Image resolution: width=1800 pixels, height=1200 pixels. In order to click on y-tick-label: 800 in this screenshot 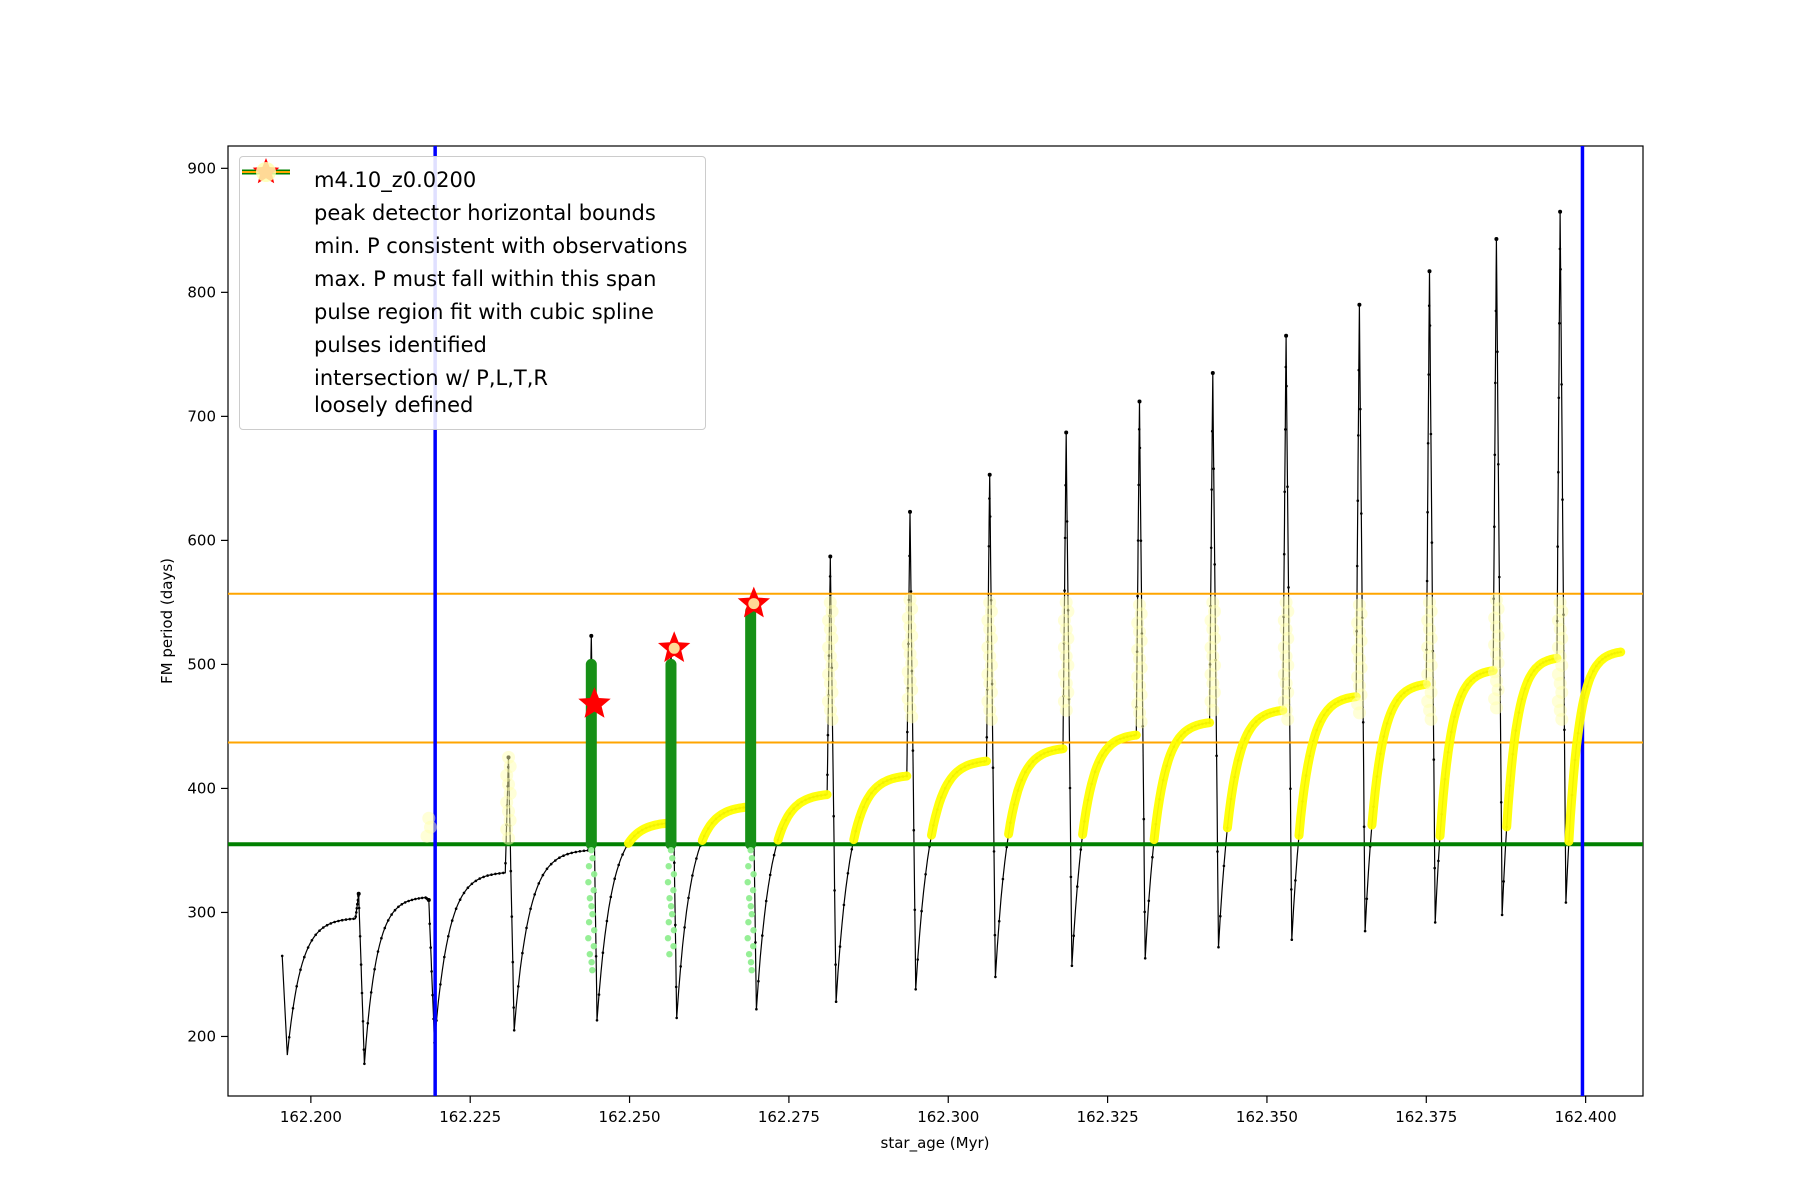, I will do `click(201, 292)`.